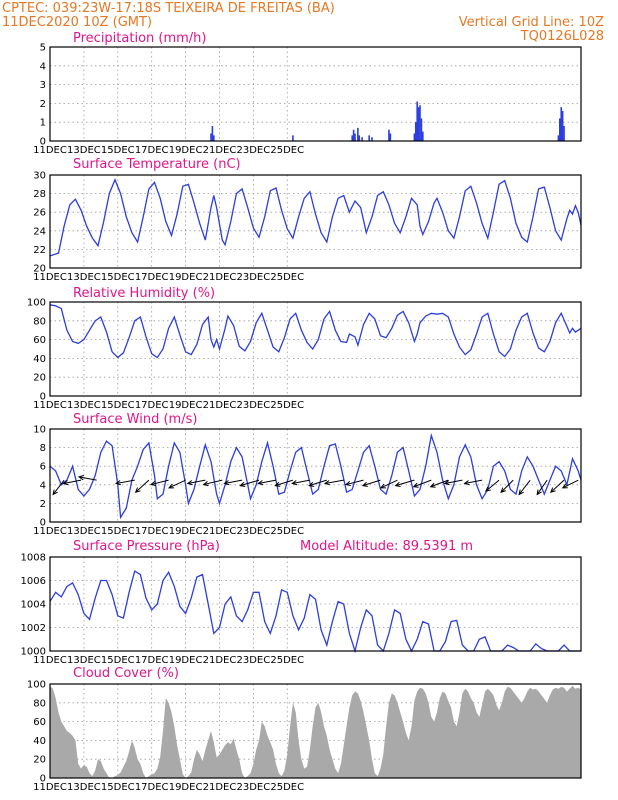 Image resolution: width=618 pixels, height=800 pixels. Describe the element at coordinates (33, 581) in the screenshot. I see `y-tick-label: 1006` at that location.